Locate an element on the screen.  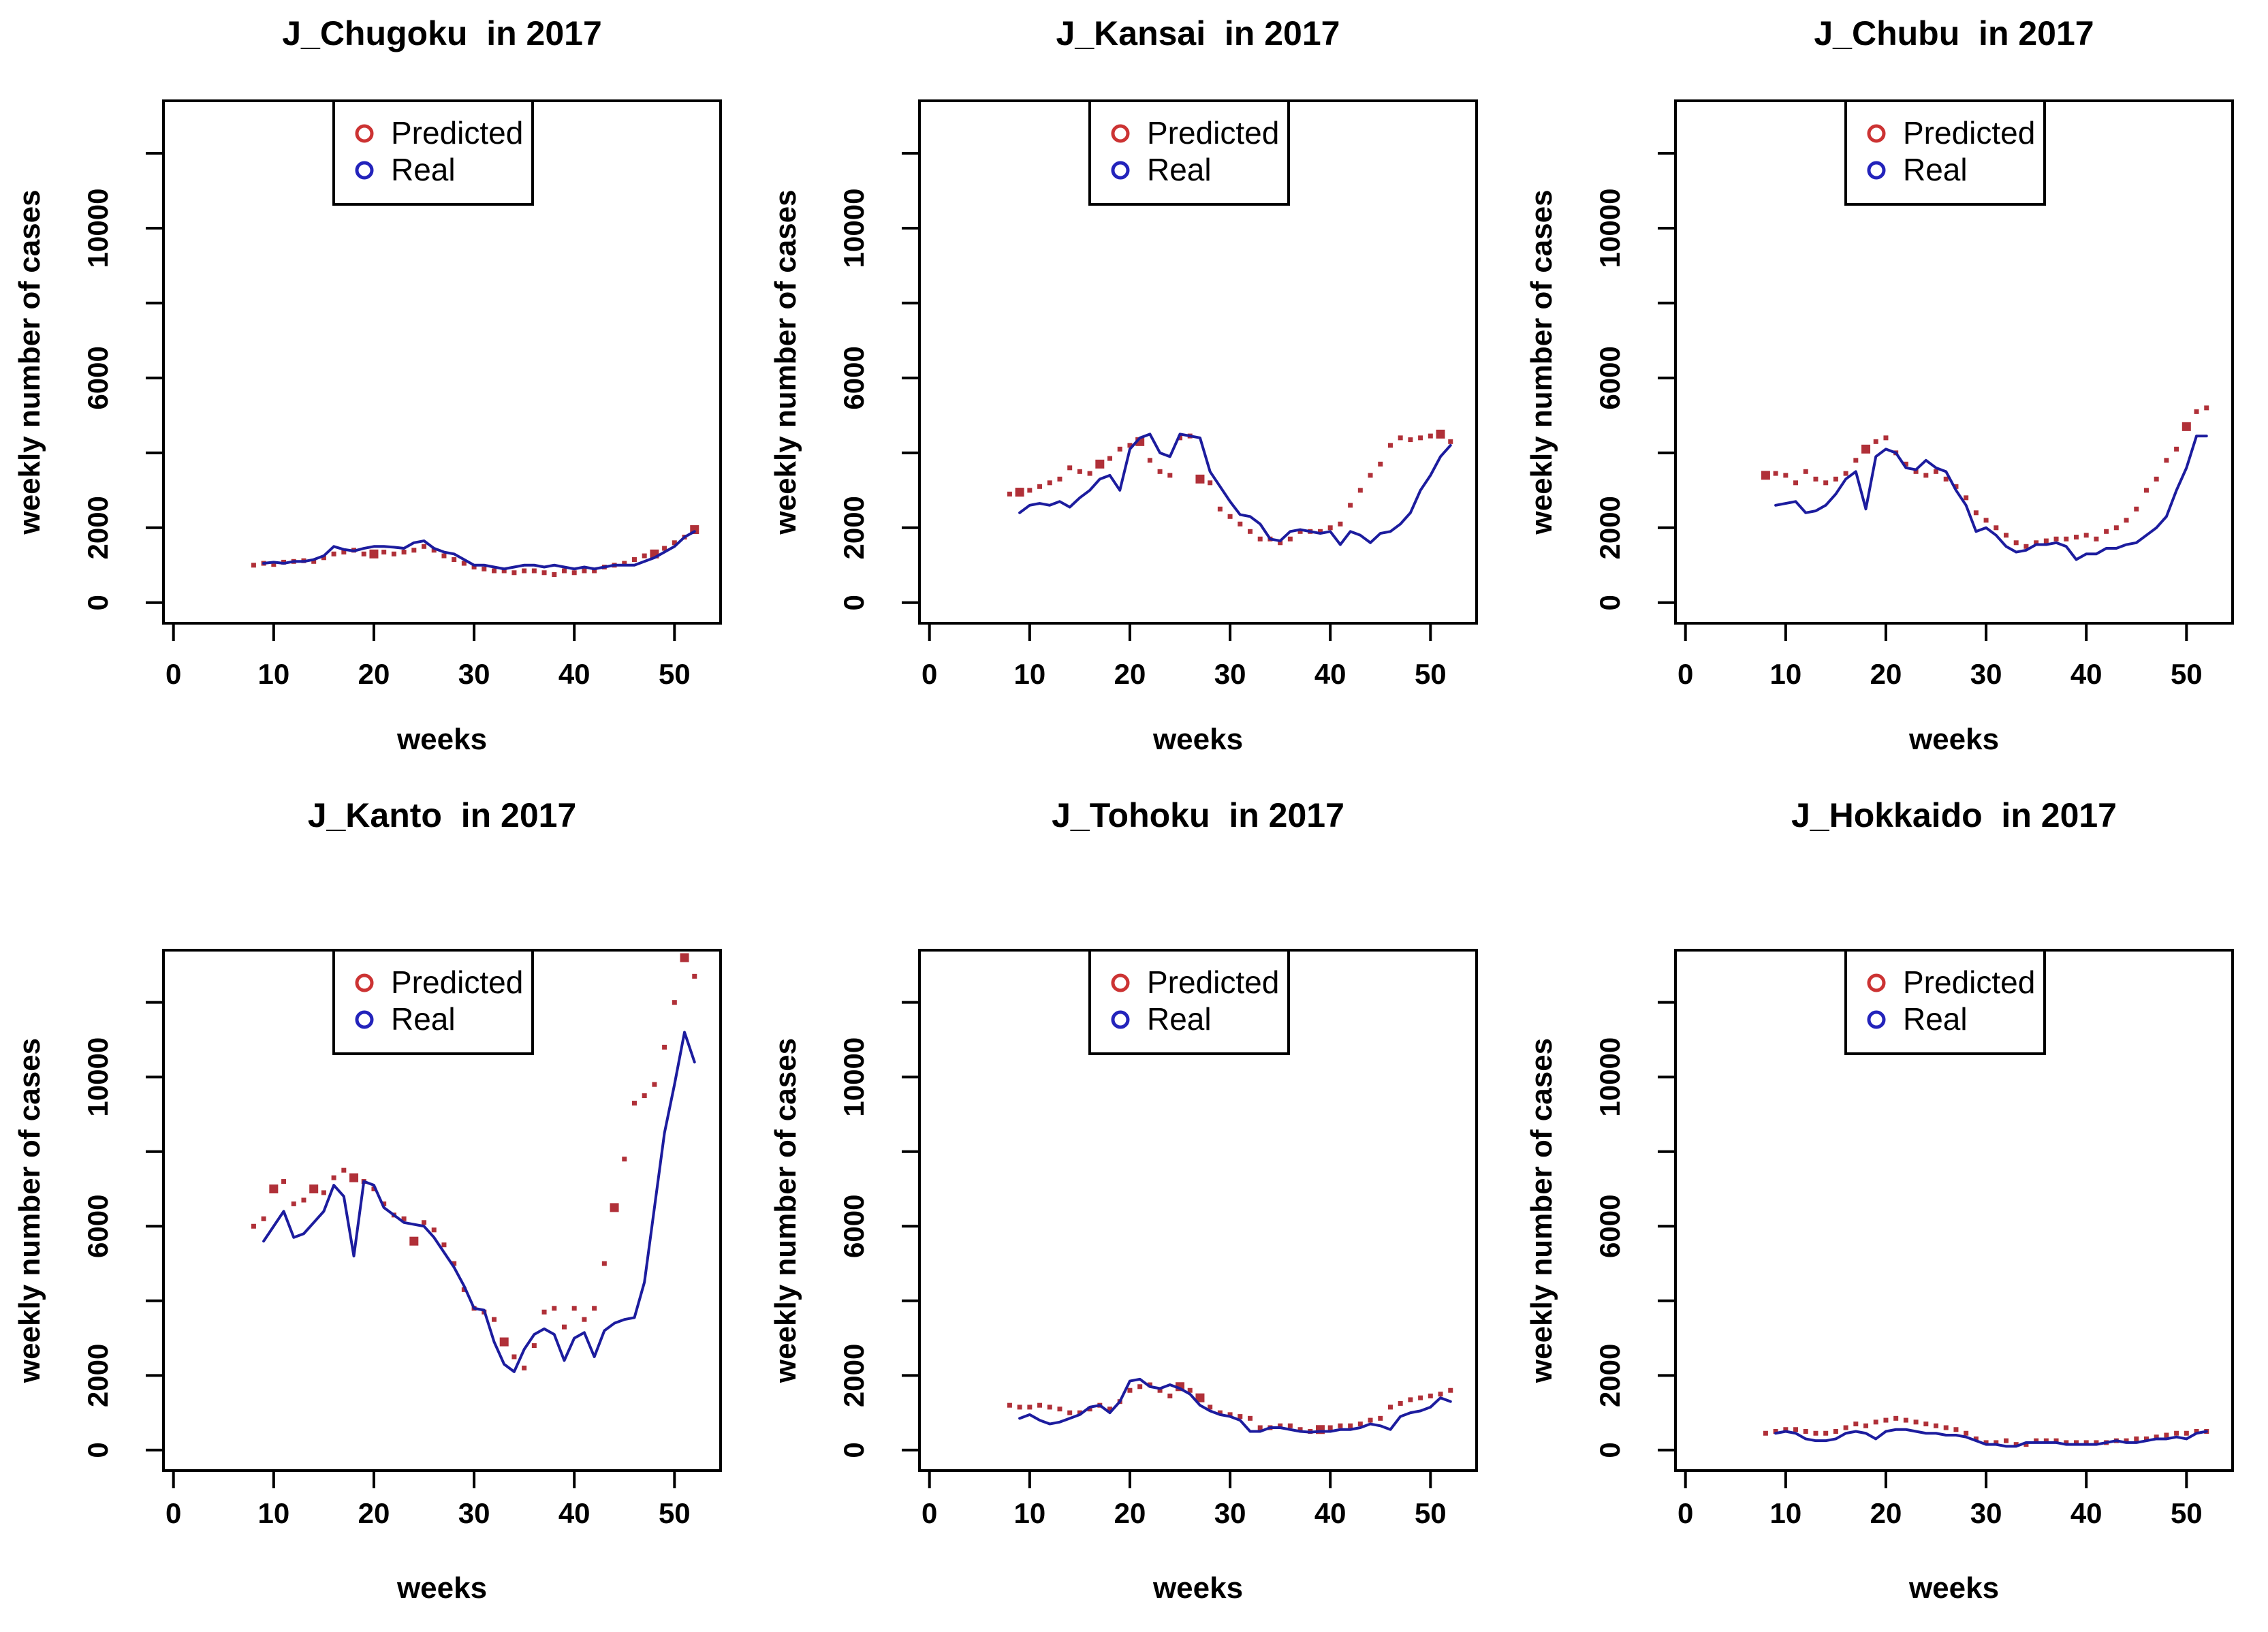
y-tick-label: 0 is located at coordinates (854, 1450).